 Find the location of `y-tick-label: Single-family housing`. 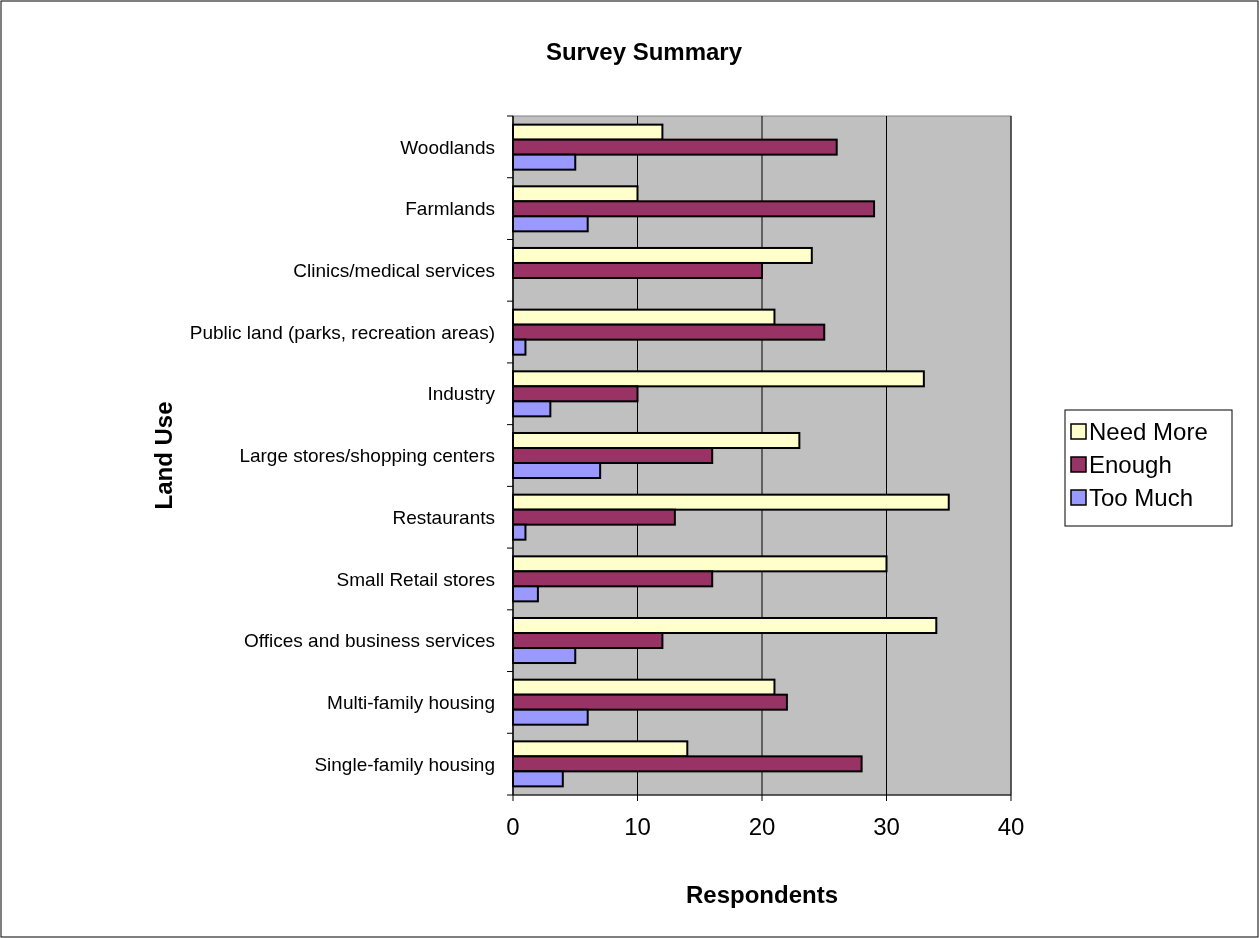

y-tick-label: Single-family housing is located at coordinates (404, 764).